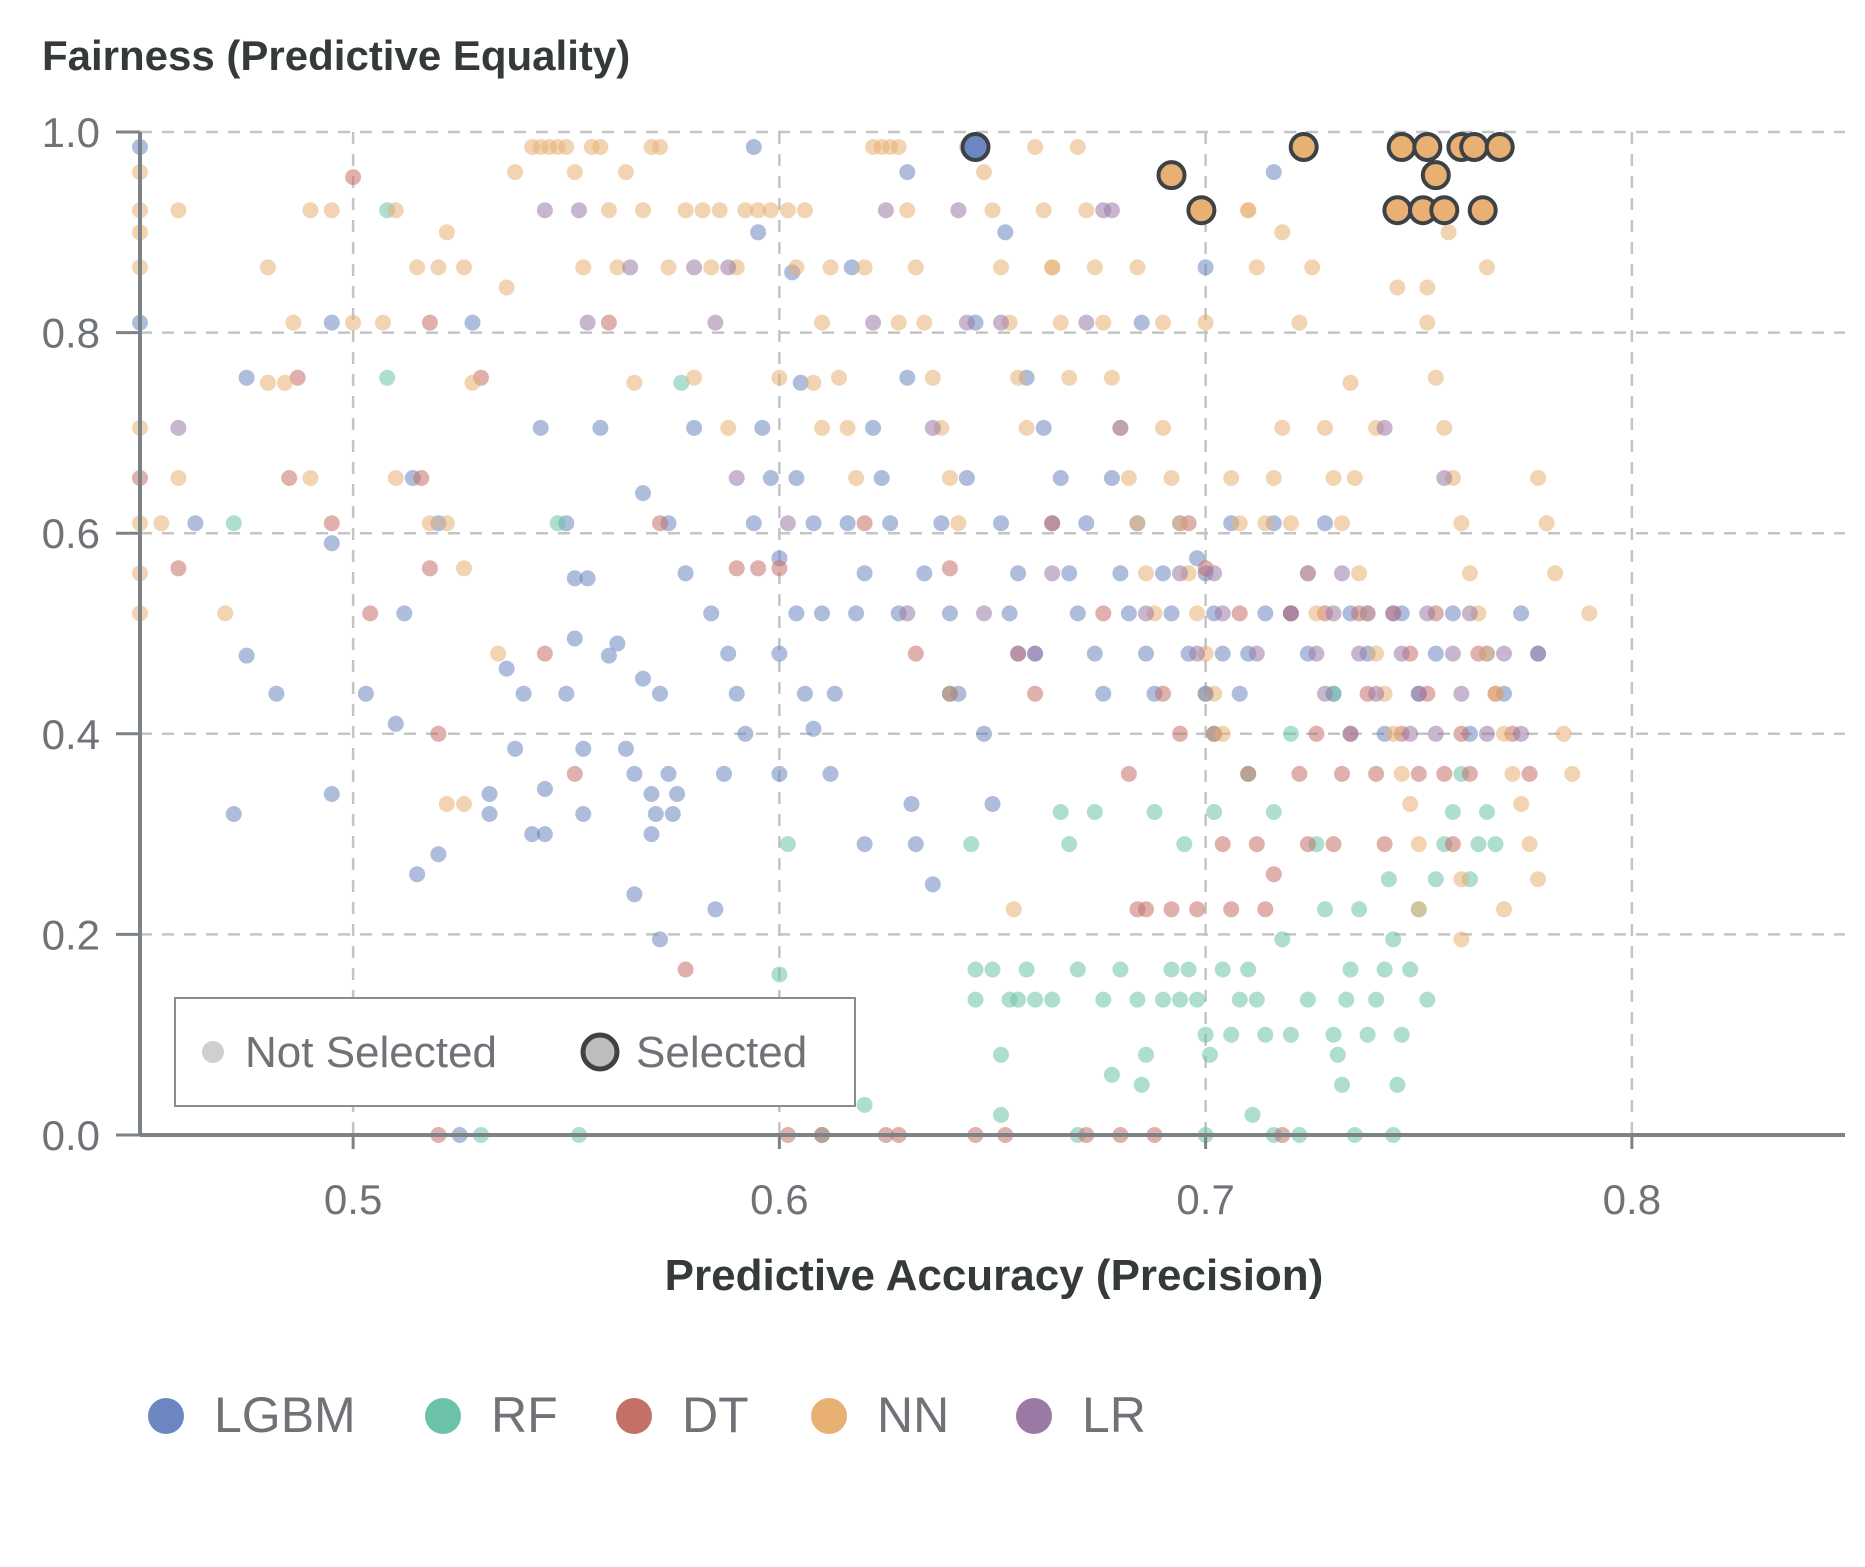 The image size is (1865, 1567). Describe the element at coordinates (975, 147) in the screenshot. I see `selected-point-lgbm` at that location.